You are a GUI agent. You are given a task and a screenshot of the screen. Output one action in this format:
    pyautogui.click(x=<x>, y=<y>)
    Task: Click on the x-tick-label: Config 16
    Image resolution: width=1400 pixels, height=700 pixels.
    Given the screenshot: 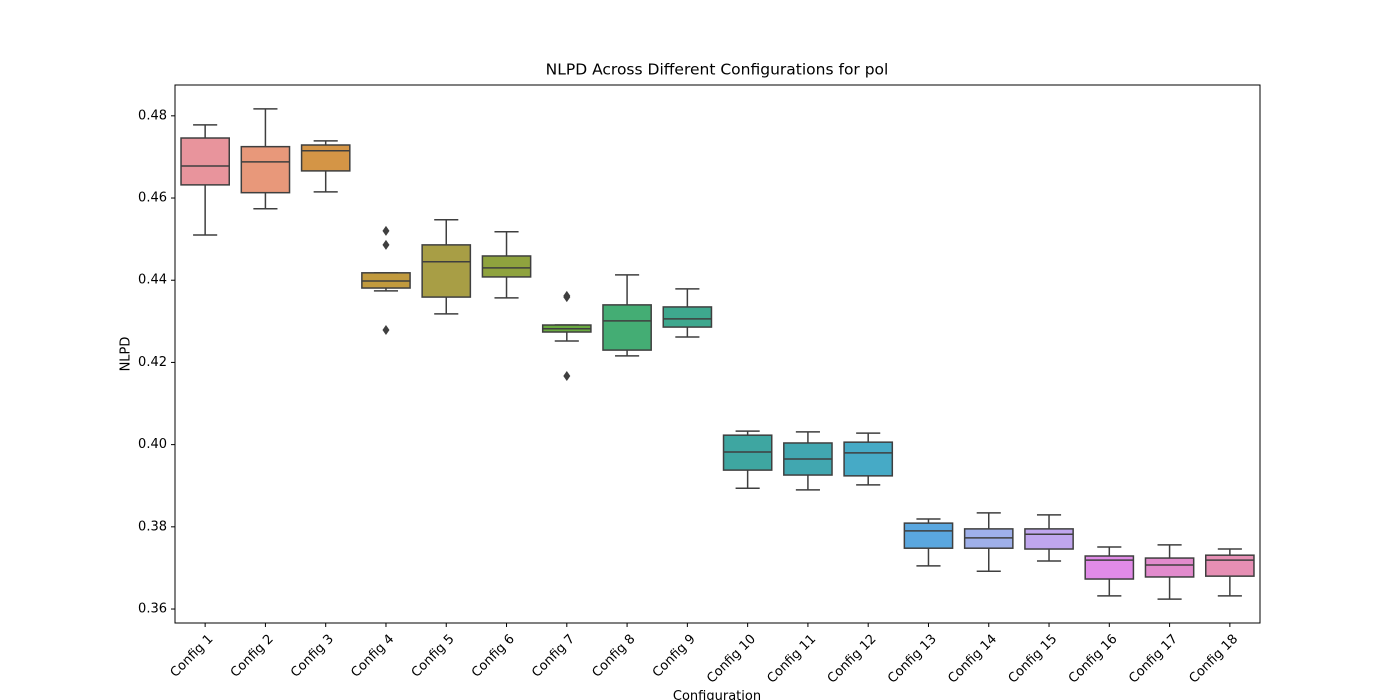 What is the action you would take?
    pyautogui.click(x=1093, y=659)
    